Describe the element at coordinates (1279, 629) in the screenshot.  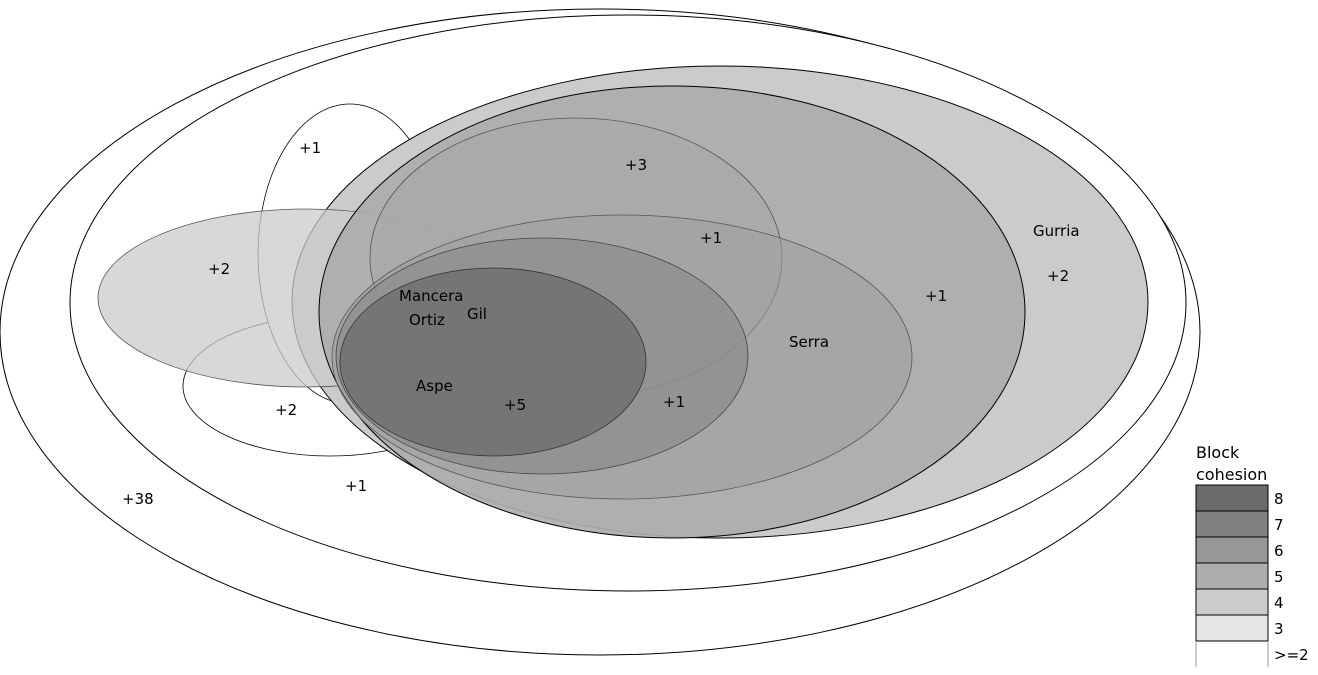
I see `legend-label-5: 3` at that location.